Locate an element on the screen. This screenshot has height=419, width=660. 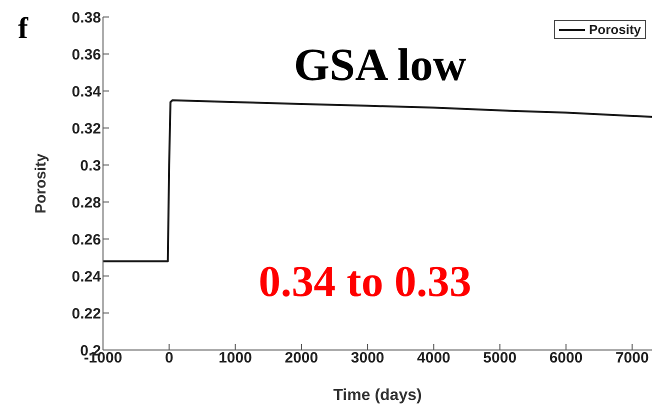
y-tick-label: 0.22 is located at coordinates (86, 313).